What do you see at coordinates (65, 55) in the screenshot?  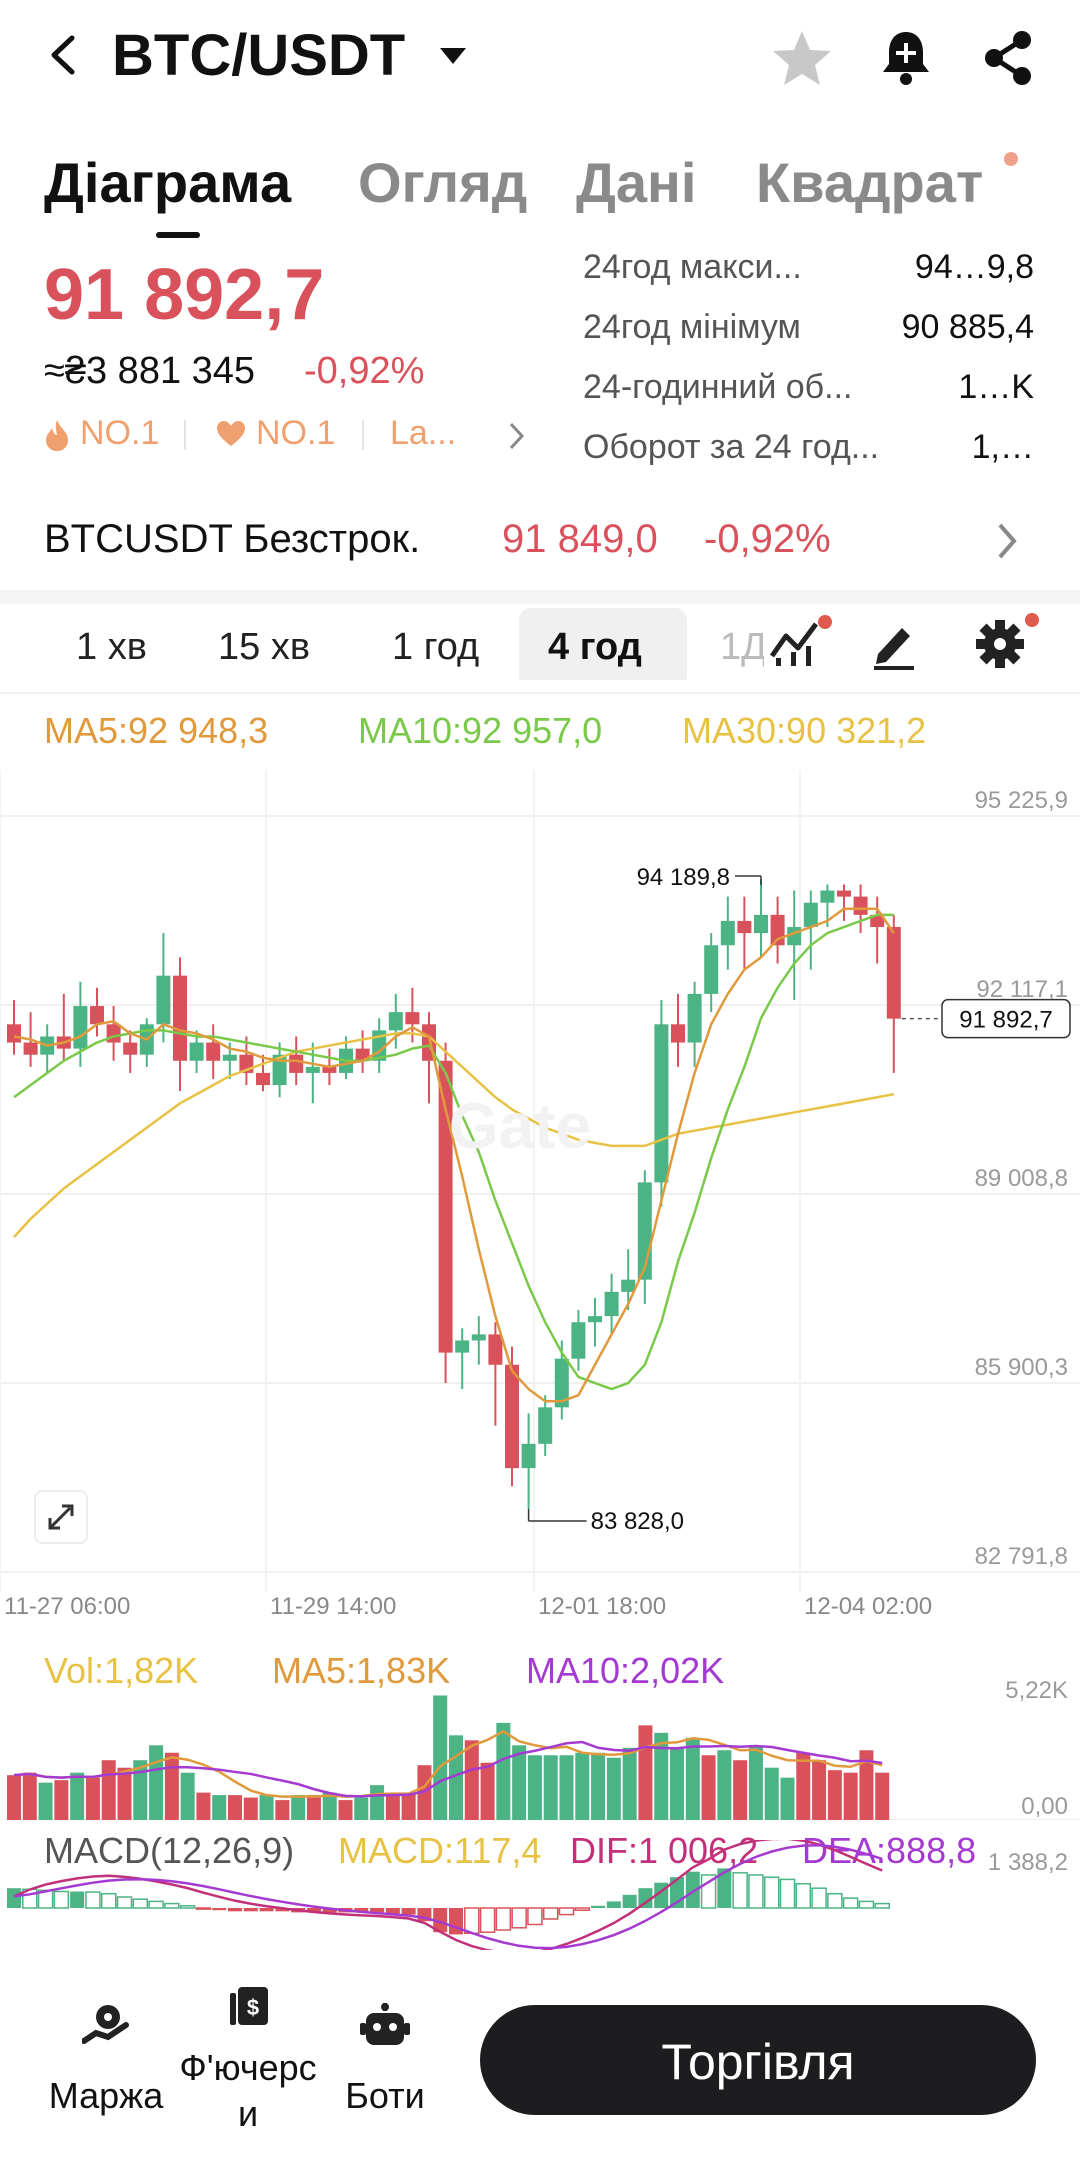 I see `back-icon` at bounding box center [65, 55].